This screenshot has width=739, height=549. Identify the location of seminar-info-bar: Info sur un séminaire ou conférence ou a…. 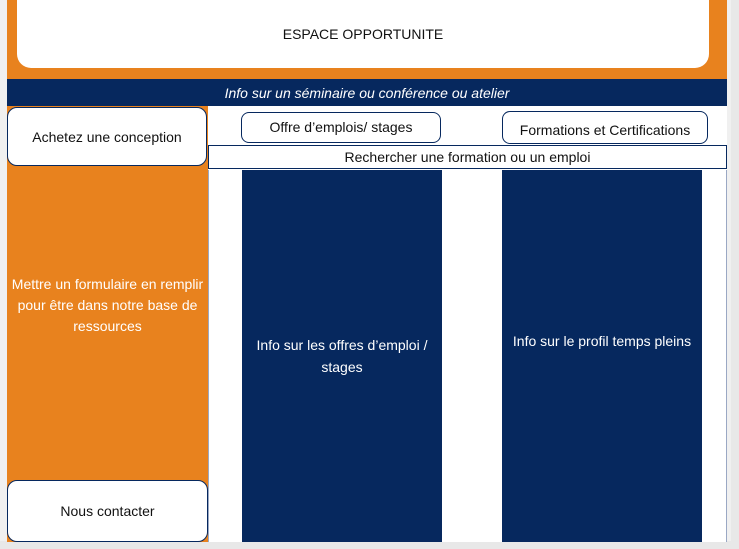
(367, 92).